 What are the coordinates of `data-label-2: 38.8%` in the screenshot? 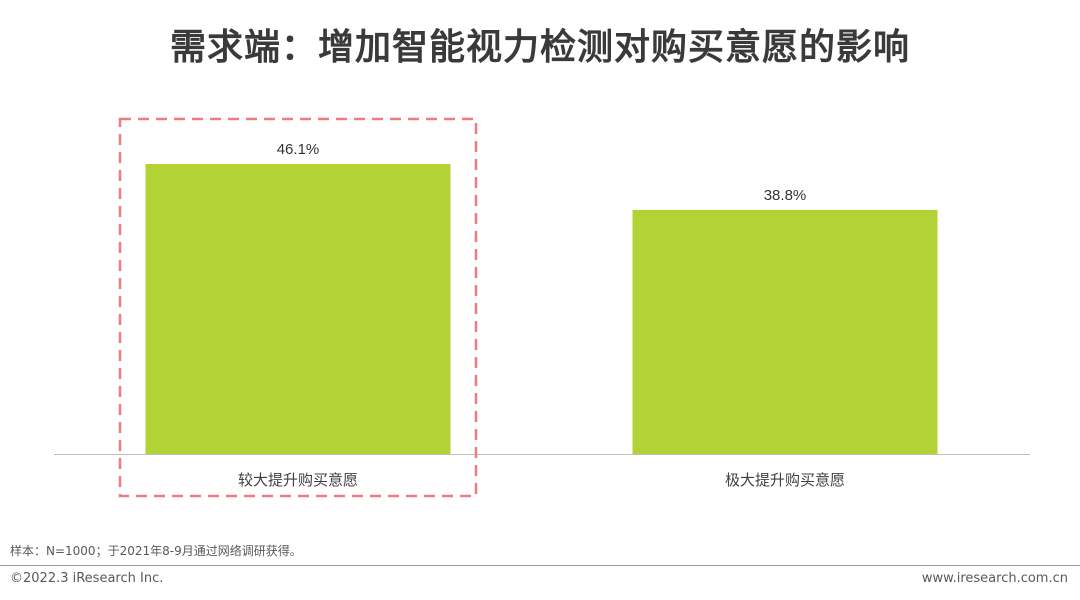 It's located at (785, 195).